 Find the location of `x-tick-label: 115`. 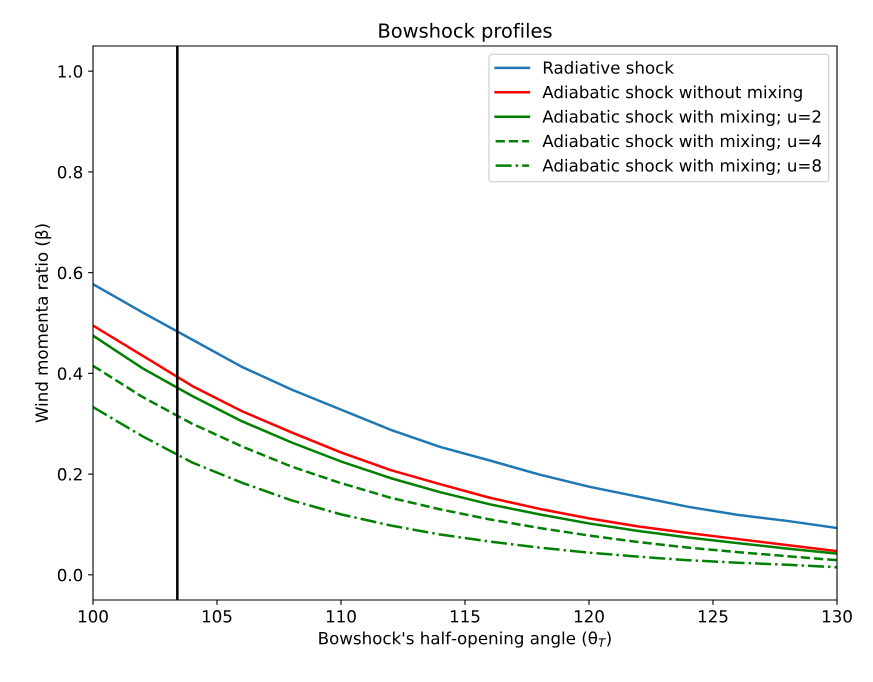

x-tick-label: 115 is located at coordinates (465, 616).